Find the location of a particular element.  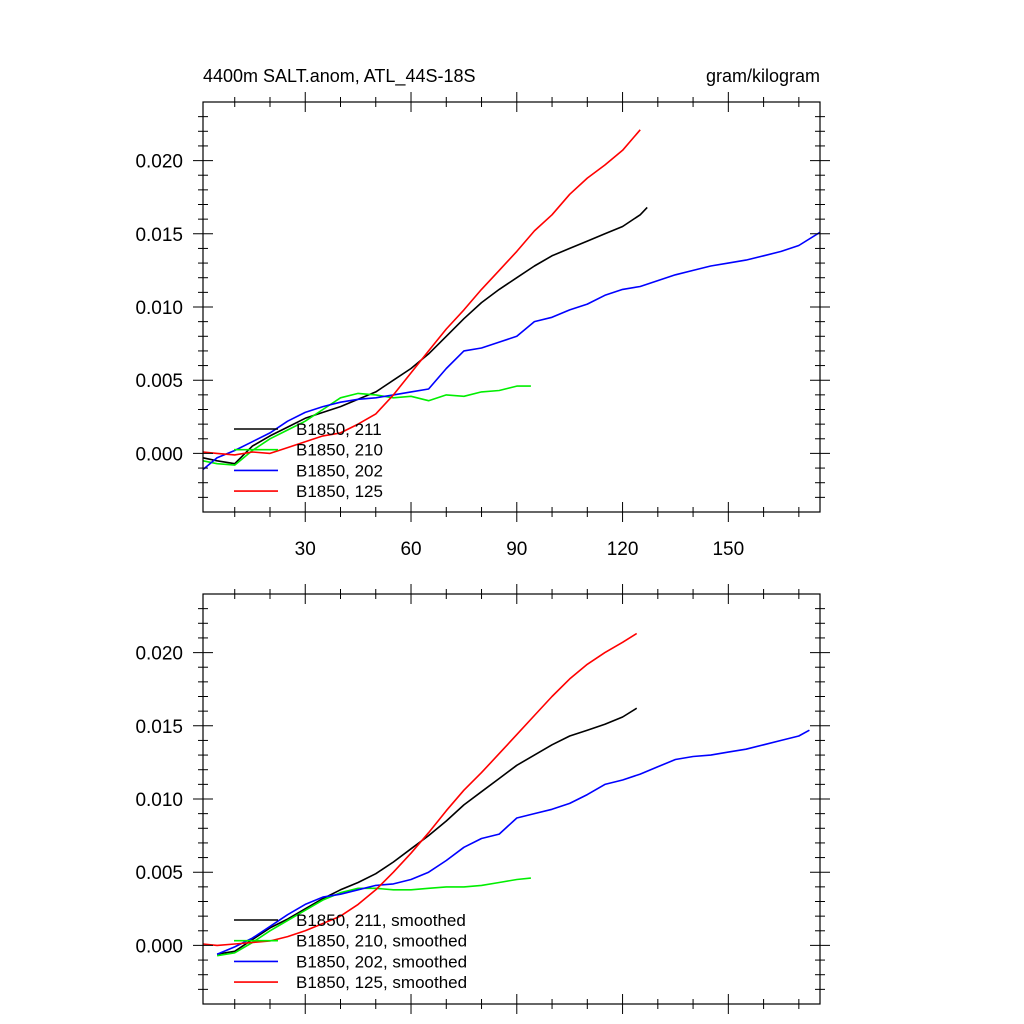

top-x-tick-label: 30 is located at coordinates (305, 549).